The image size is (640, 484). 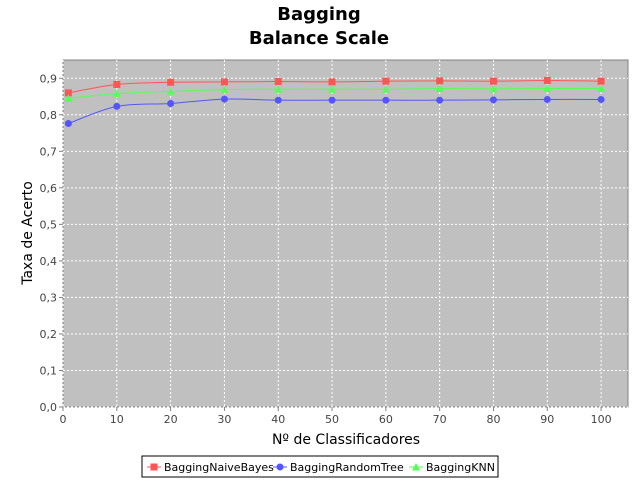 What do you see at coordinates (319, 14) in the screenshot?
I see `chart-title: Bagging` at bounding box center [319, 14].